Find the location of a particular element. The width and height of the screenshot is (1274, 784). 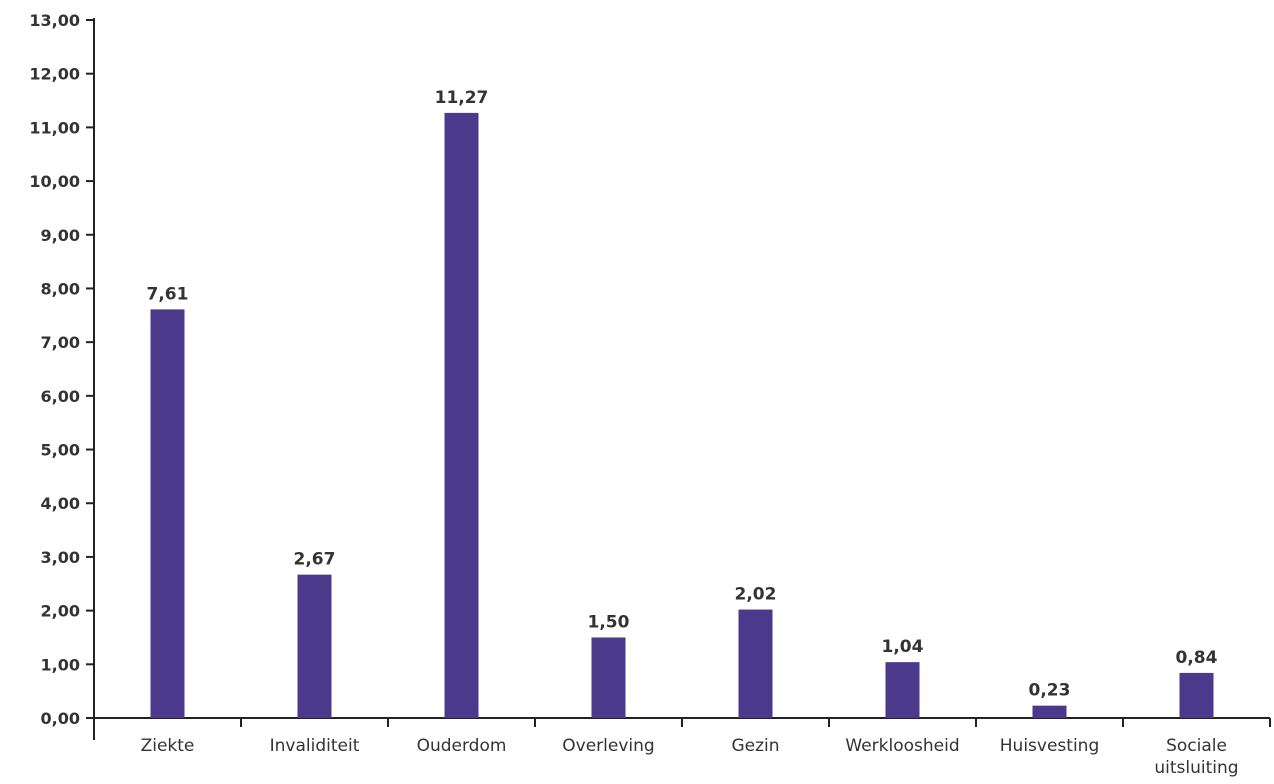

y-tick-label: 3,00 is located at coordinates (60, 557).